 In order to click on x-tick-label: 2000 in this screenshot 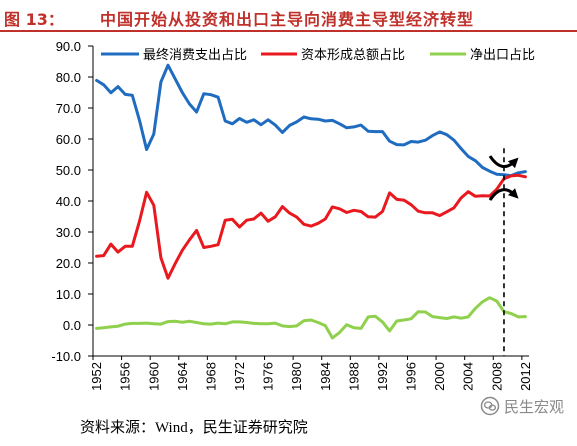, I will do `click(439, 376)`.